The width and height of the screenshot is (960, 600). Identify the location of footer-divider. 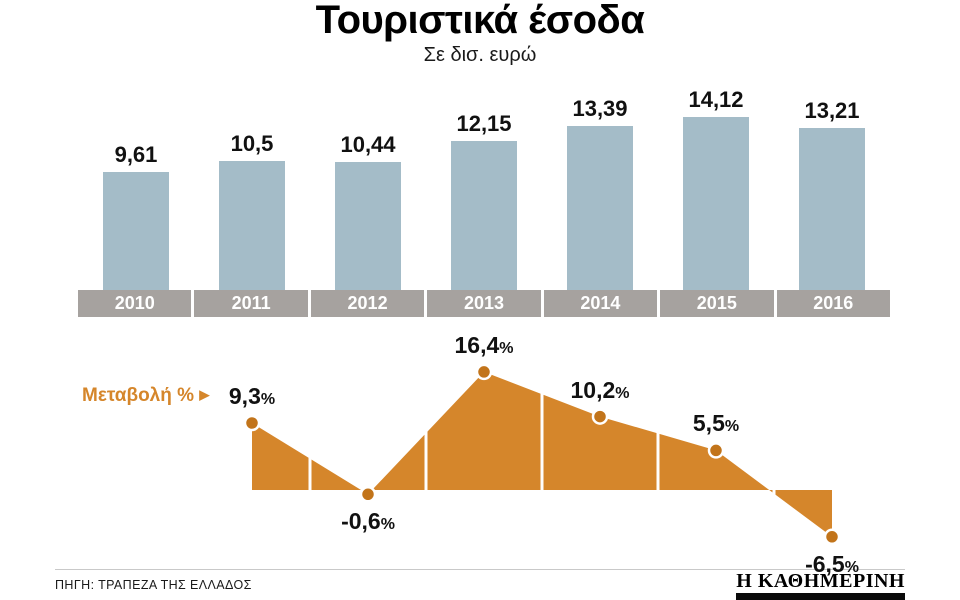
(480, 569).